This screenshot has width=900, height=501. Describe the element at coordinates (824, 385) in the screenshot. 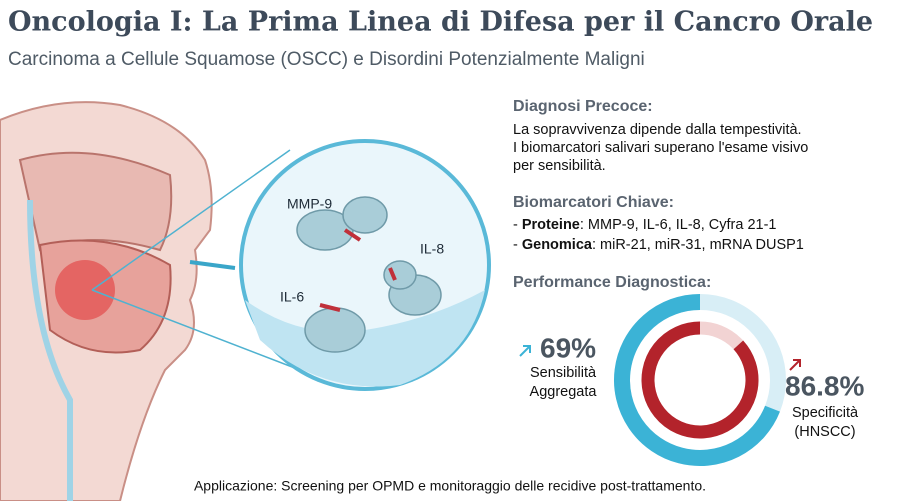

I see `stat-value: 86.8%` at that location.